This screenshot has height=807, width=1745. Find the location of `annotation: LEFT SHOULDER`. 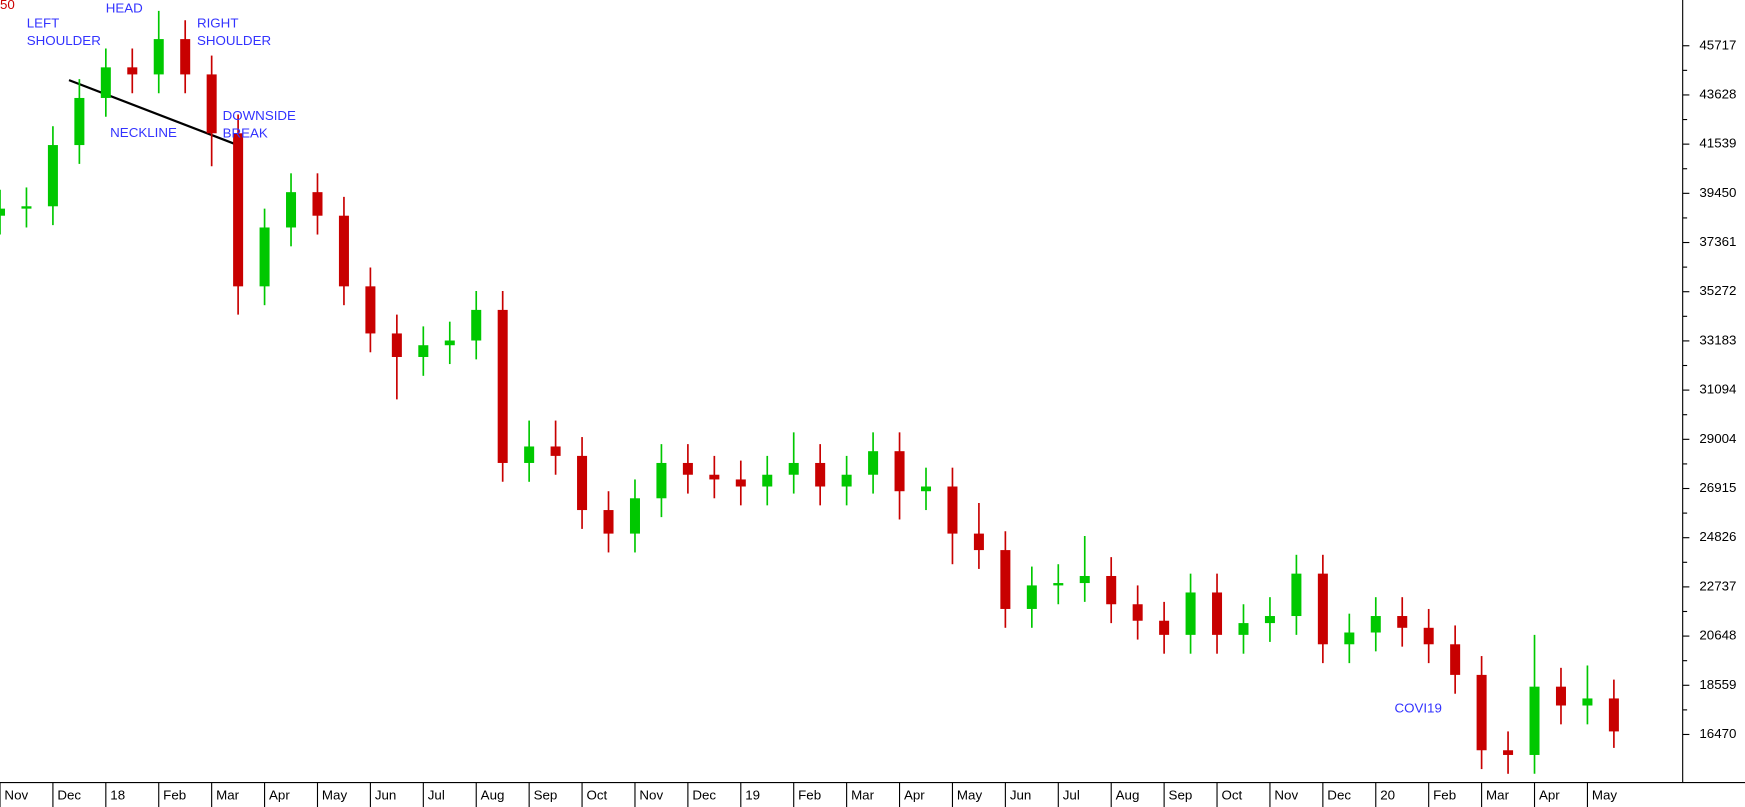

annotation: LEFT SHOULDER is located at coordinates (64, 31).